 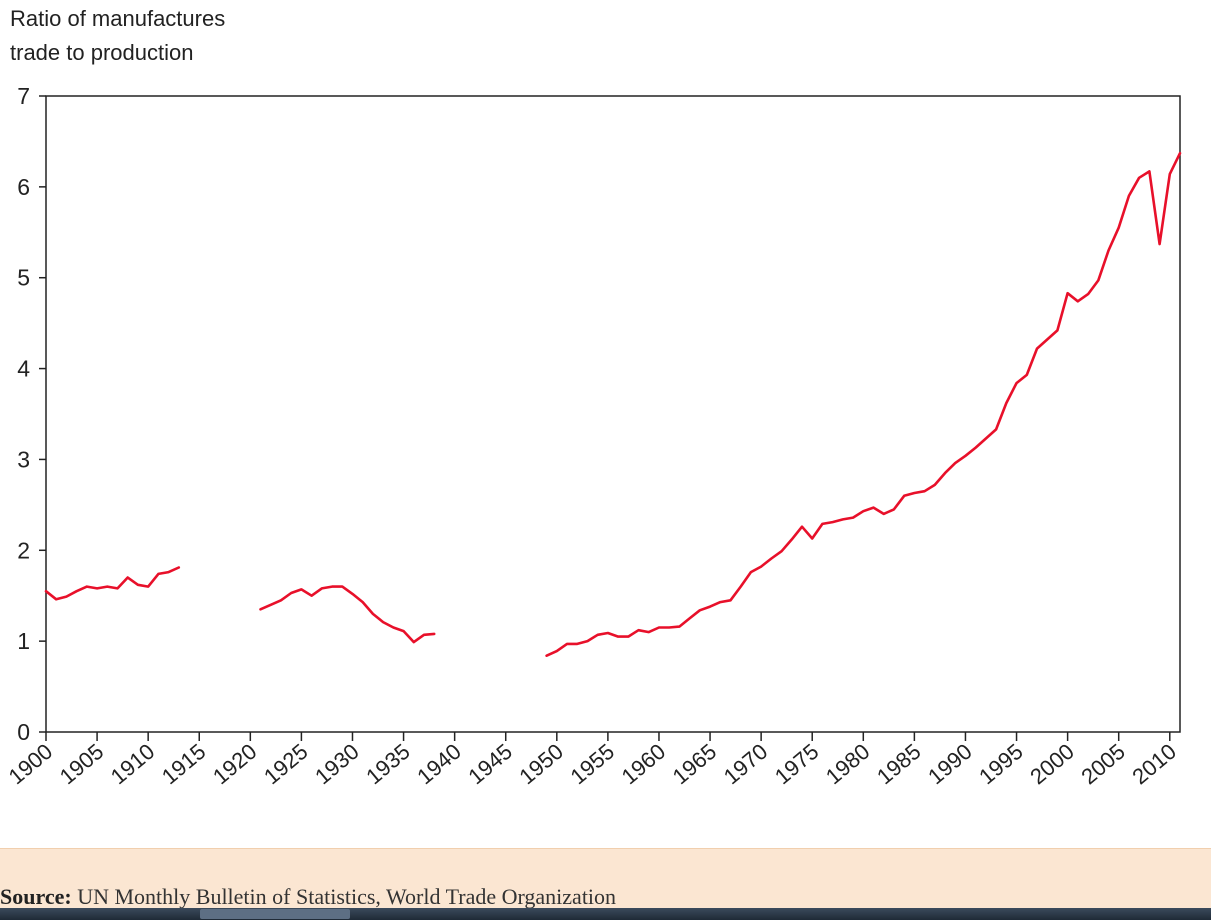 I want to click on y-tick-label: 0, so click(x=23, y=732).